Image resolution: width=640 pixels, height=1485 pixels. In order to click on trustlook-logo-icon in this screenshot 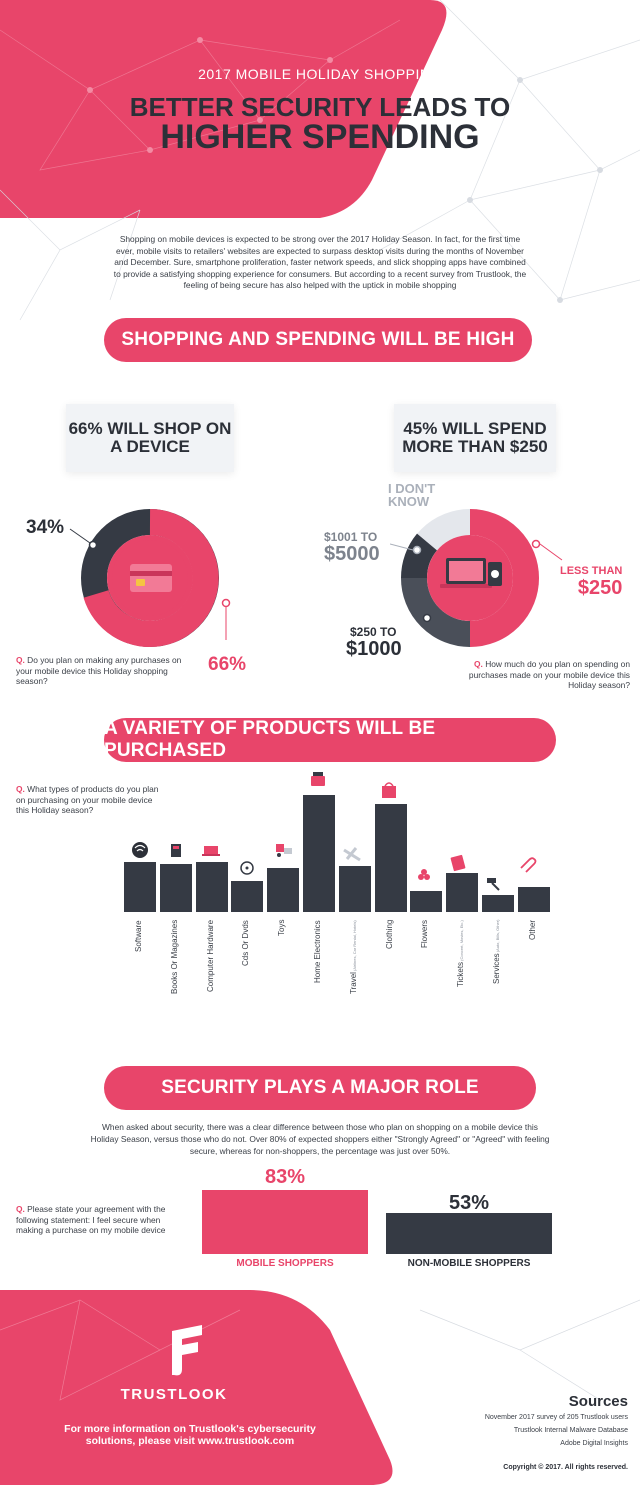, I will do `click(187, 1350)`.